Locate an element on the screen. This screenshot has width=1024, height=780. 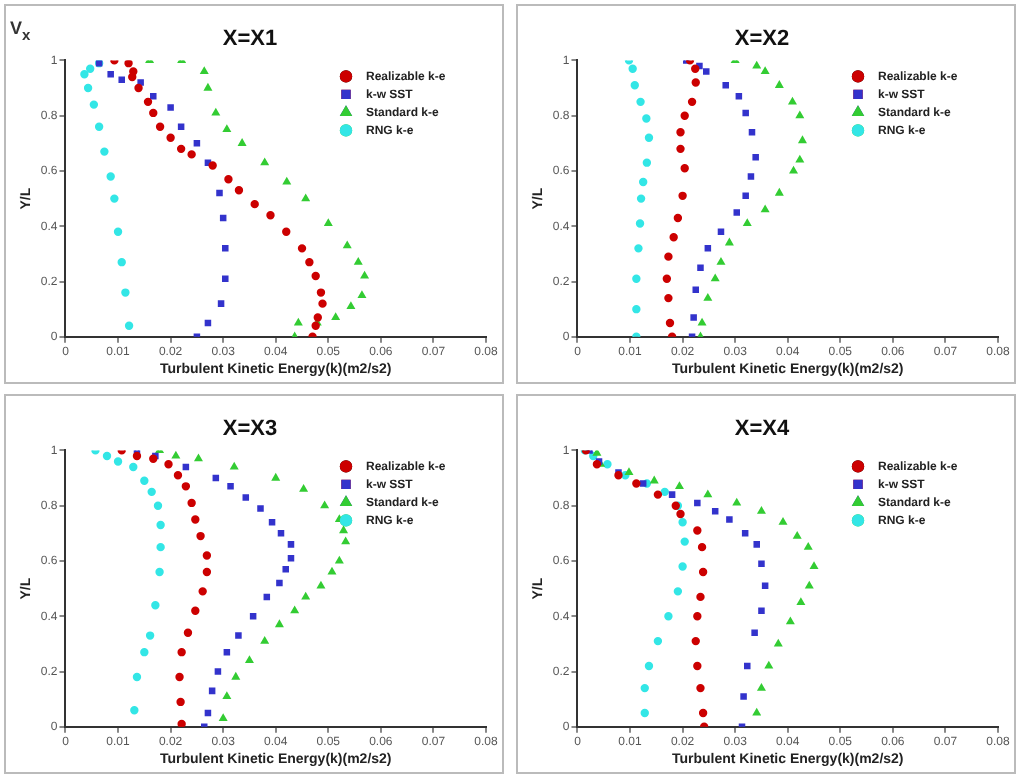
chart-title: X=X4 is located at coordinates (762, 429).